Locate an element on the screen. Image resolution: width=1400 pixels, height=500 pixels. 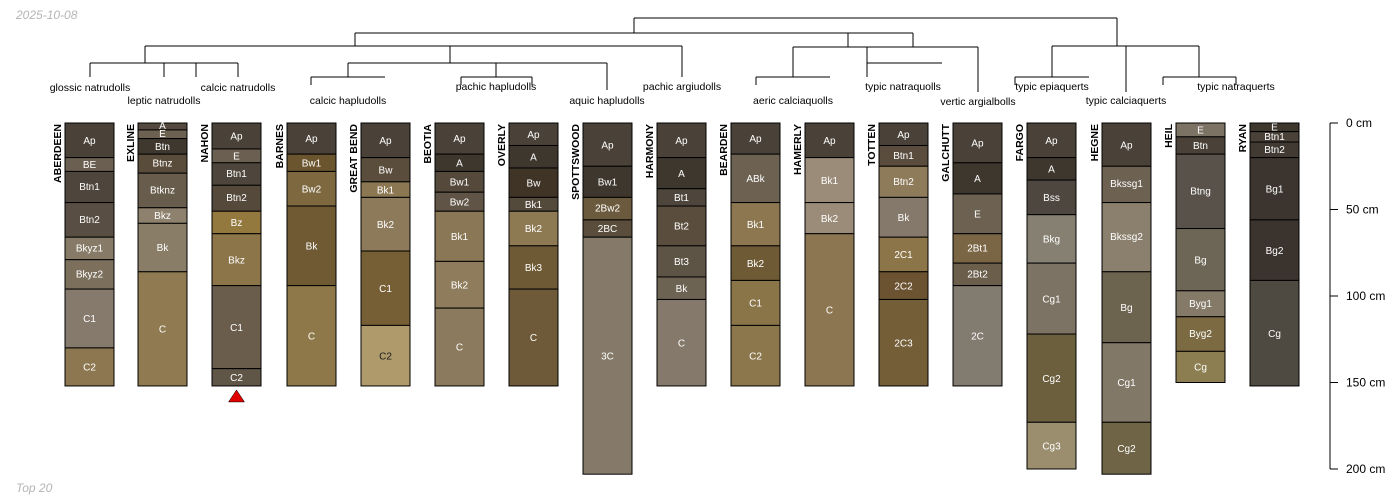
horizon-label-totten-2c1: 2C1 is located at coordinates (903, 255).